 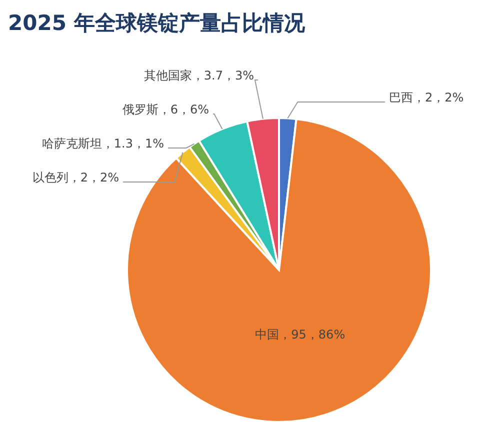 What do you see at coordinates (300, 334) in the screenshot?
I see `slice-label: 中国，95，86%` at bounding box center [300, 334].